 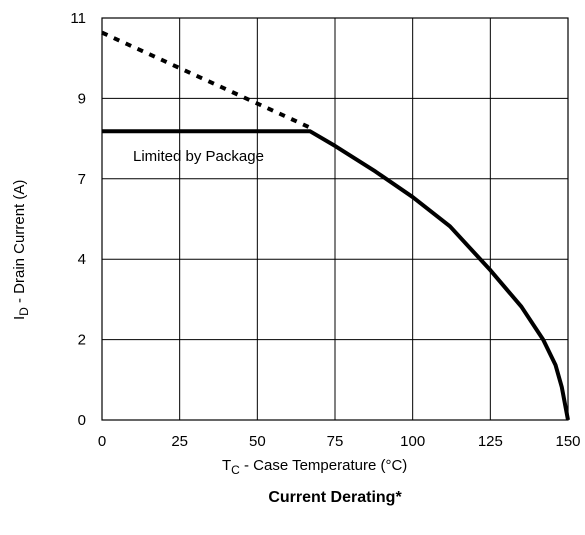 What do you see at coordinates (257, 441) in the screenshot?
I see `x-tick-label: 50` at bounding box center [257, 441].